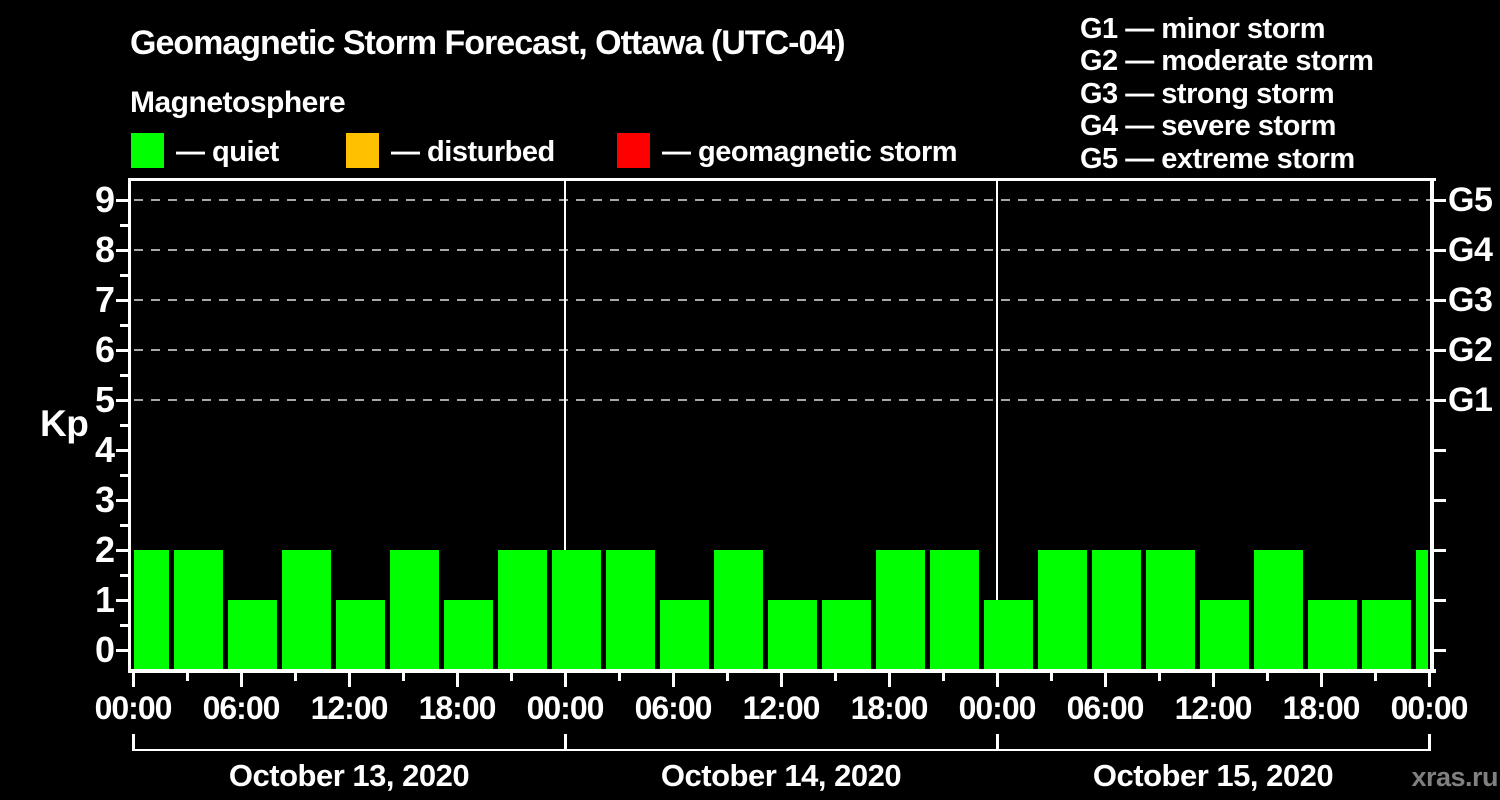  What do you see at coordinates (104, 249) in the screenshot?
I see `y-tick-label: 8` at bounding box center [104, 249].